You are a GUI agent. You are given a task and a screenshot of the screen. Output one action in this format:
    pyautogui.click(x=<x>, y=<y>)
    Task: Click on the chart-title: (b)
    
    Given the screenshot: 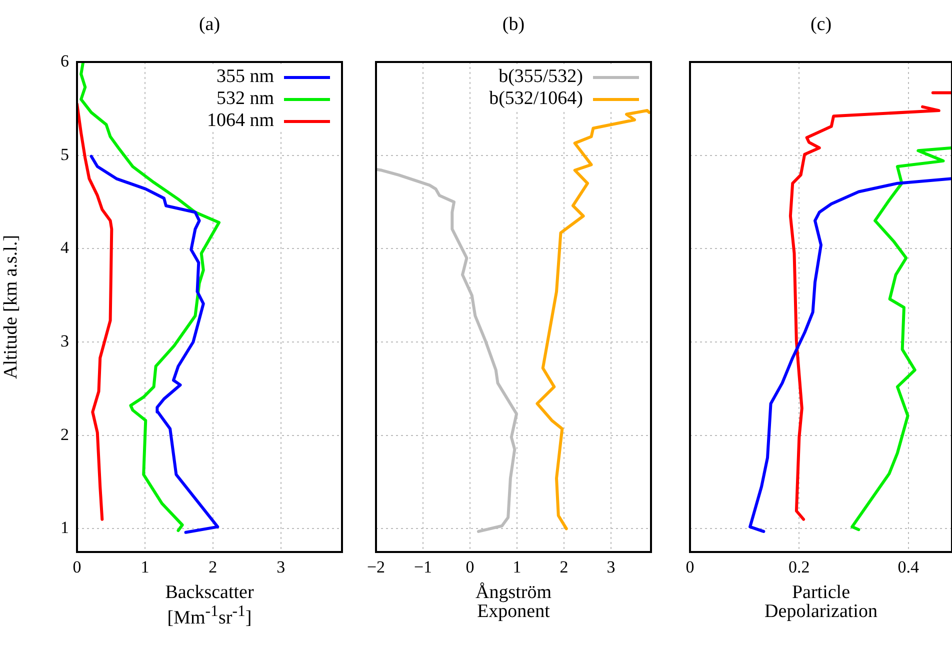 What is the action you would take?
    pyautogui.click(x=513, y=25)
    